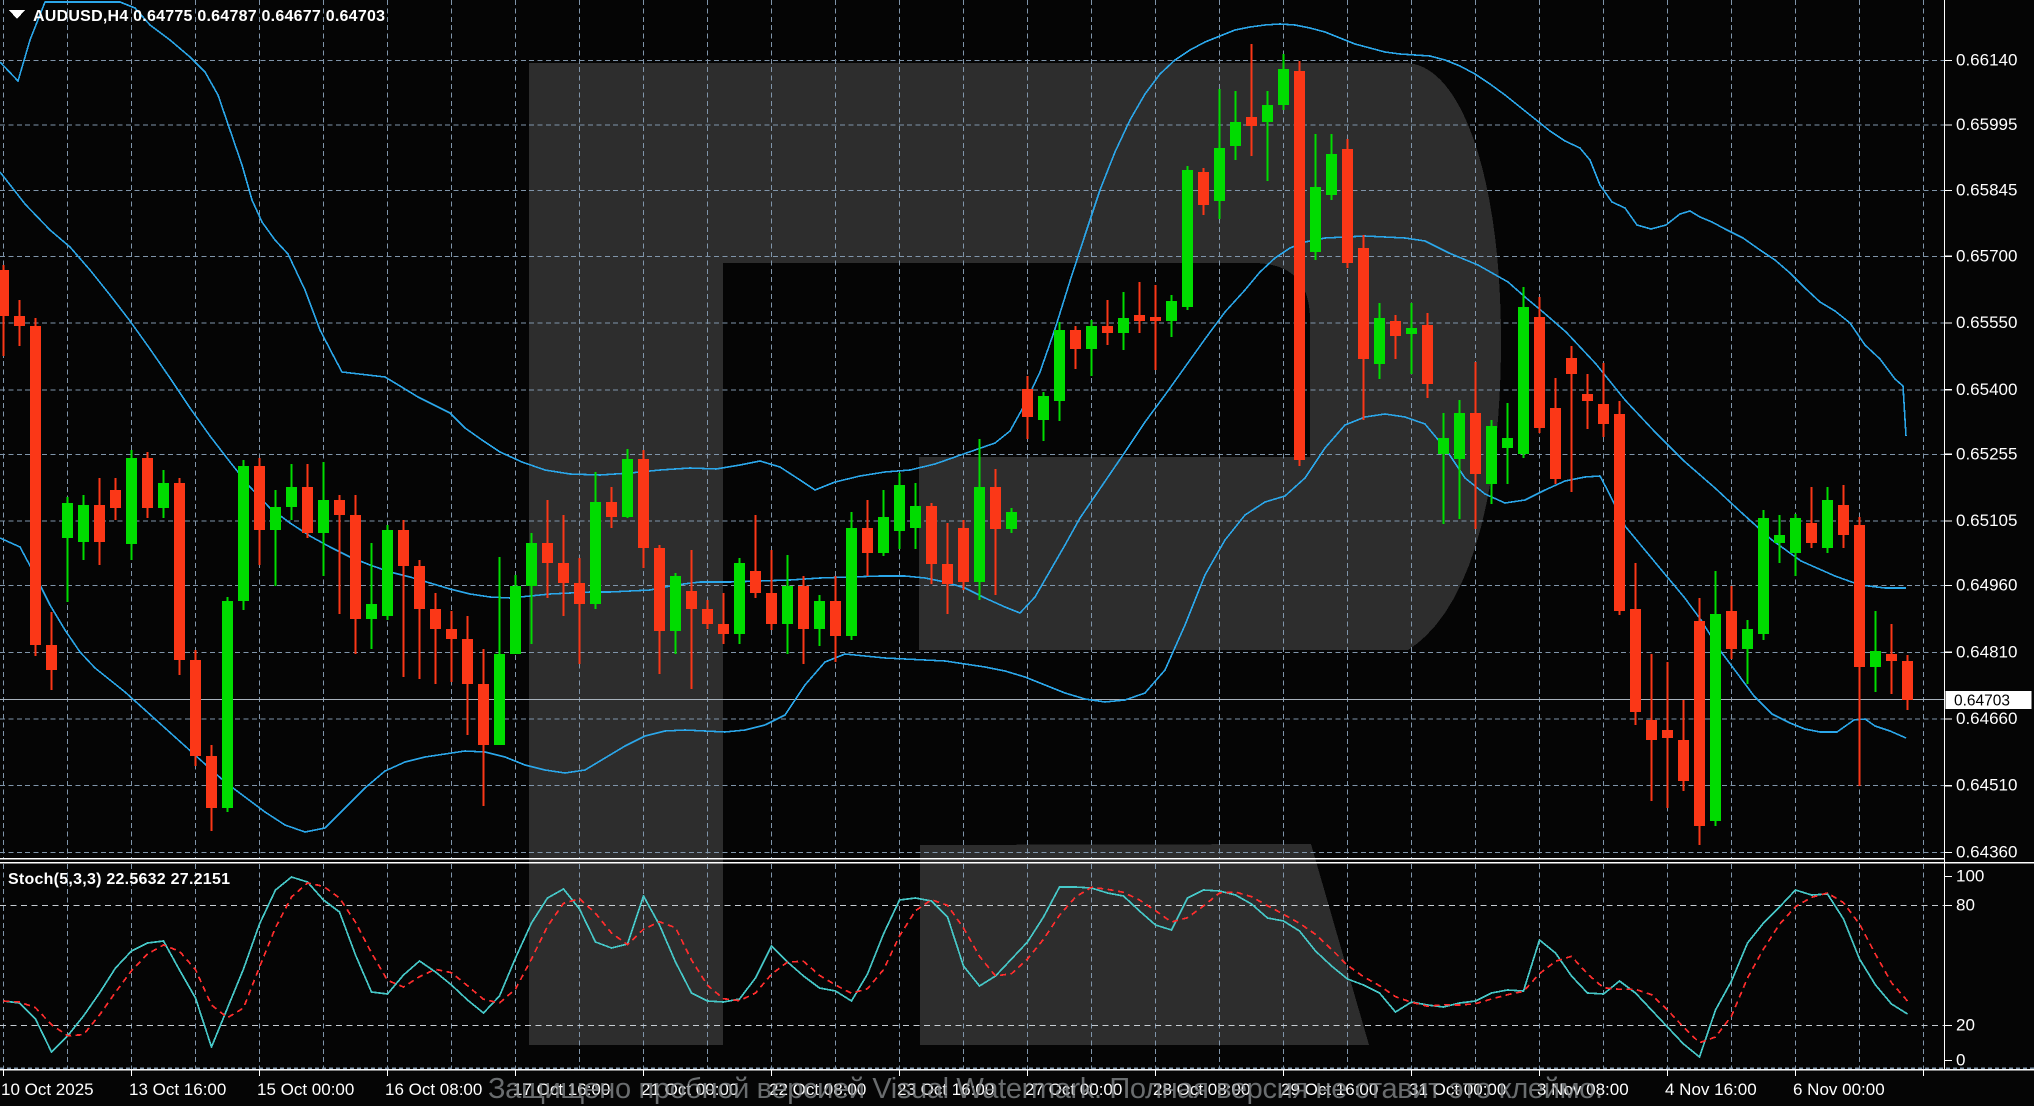 The width and height of the screenshot is (2034, 1106). Describe the element at coordinates (1970, 876) in the screenshot. I see `svg-text: 100` at that location.